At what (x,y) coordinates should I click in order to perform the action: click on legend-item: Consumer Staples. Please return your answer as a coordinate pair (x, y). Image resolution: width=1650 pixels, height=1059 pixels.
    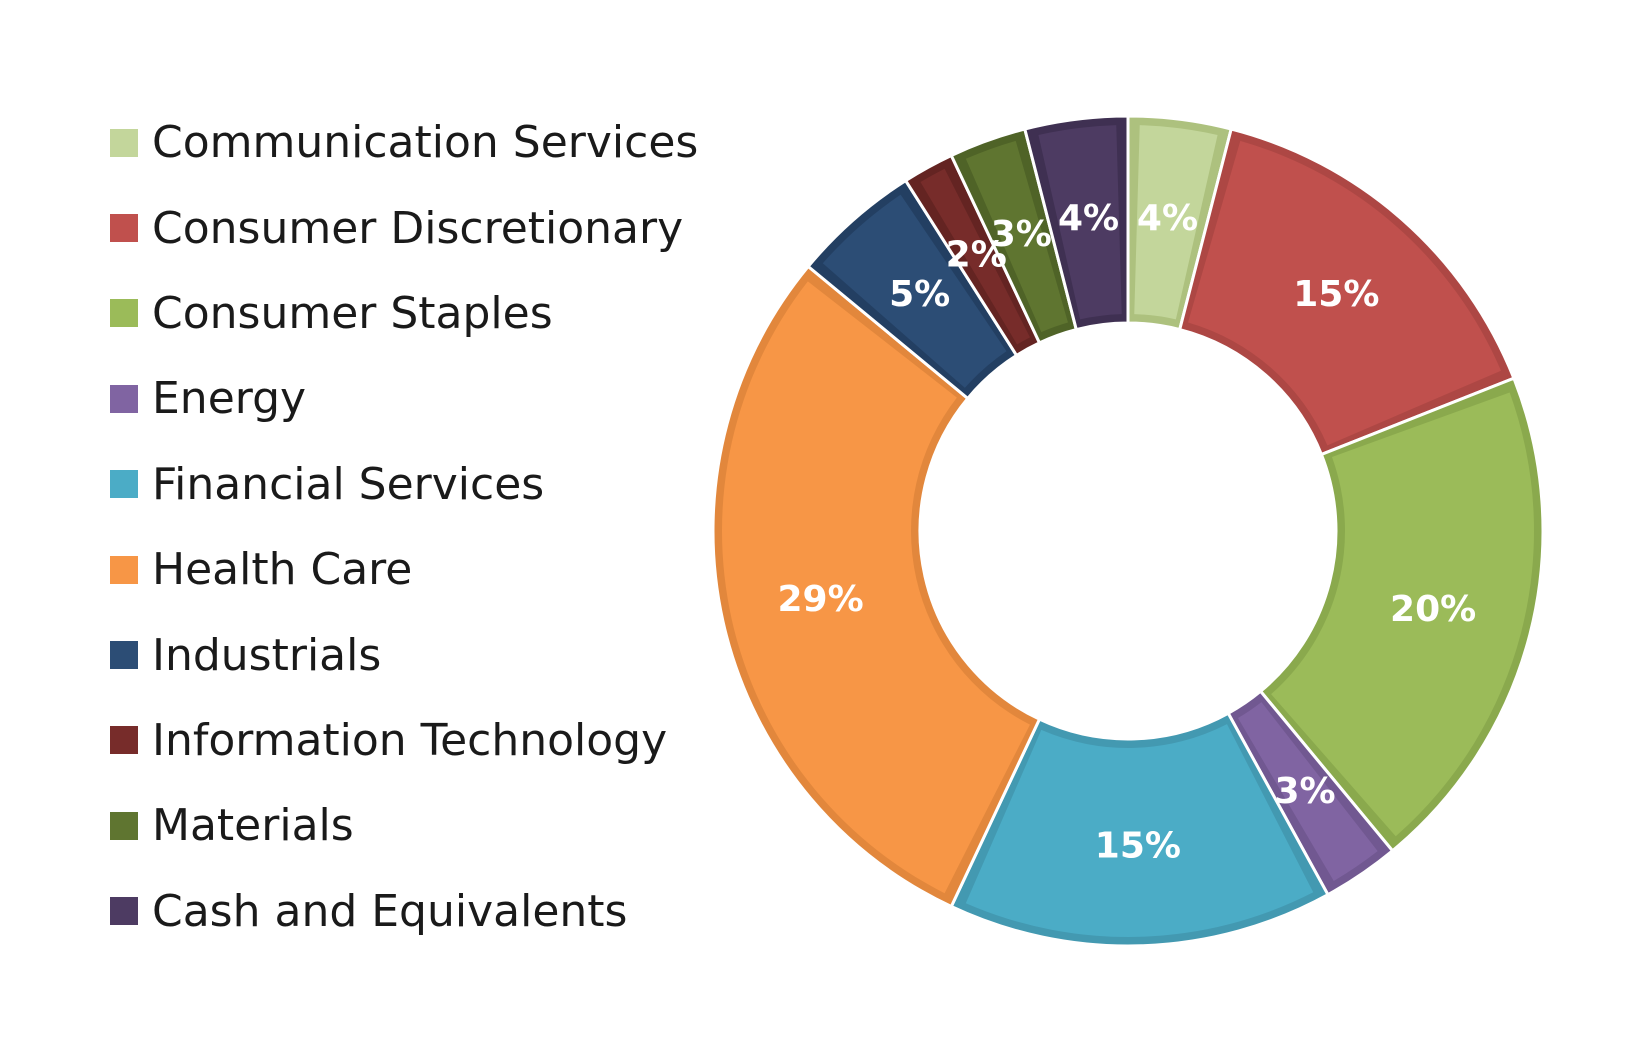
    Looking at the image, I should click on (410, 313).